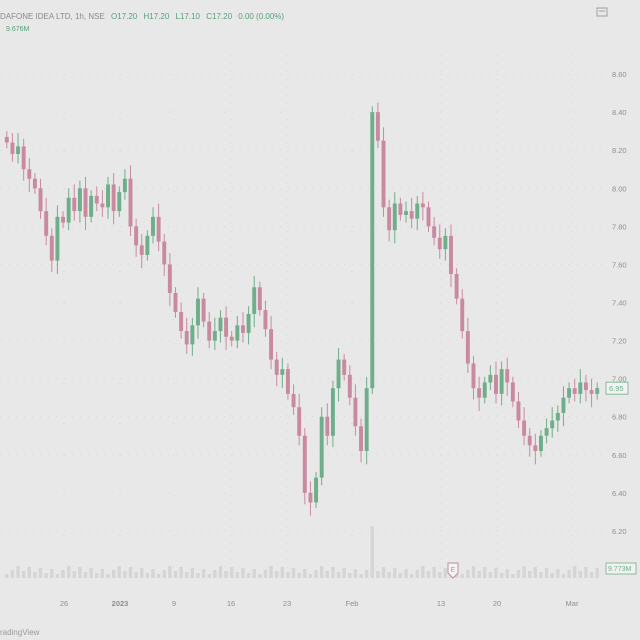 The image size is (640, 640). I want to click on volume-legend: 9.676M, so click(18, 29).